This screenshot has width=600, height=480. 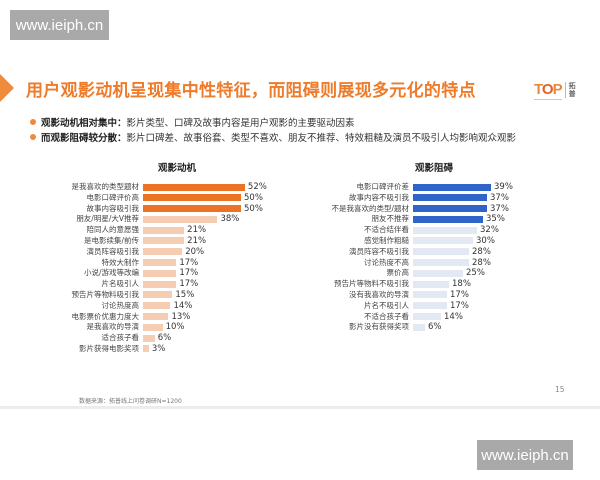 I want to click on motive-bar-row: 朋友/明星/大V推荐 38%, so click(x=170, y=219).